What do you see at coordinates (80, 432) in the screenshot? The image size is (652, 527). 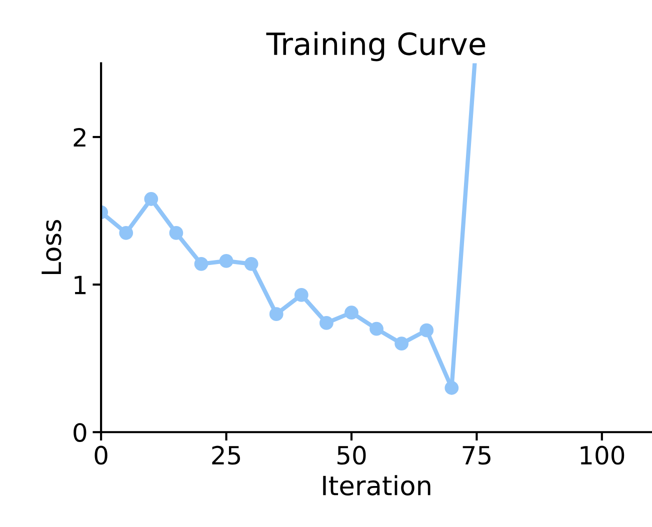 I see `y-tick-label: 0` at bounding box center [80, 432].